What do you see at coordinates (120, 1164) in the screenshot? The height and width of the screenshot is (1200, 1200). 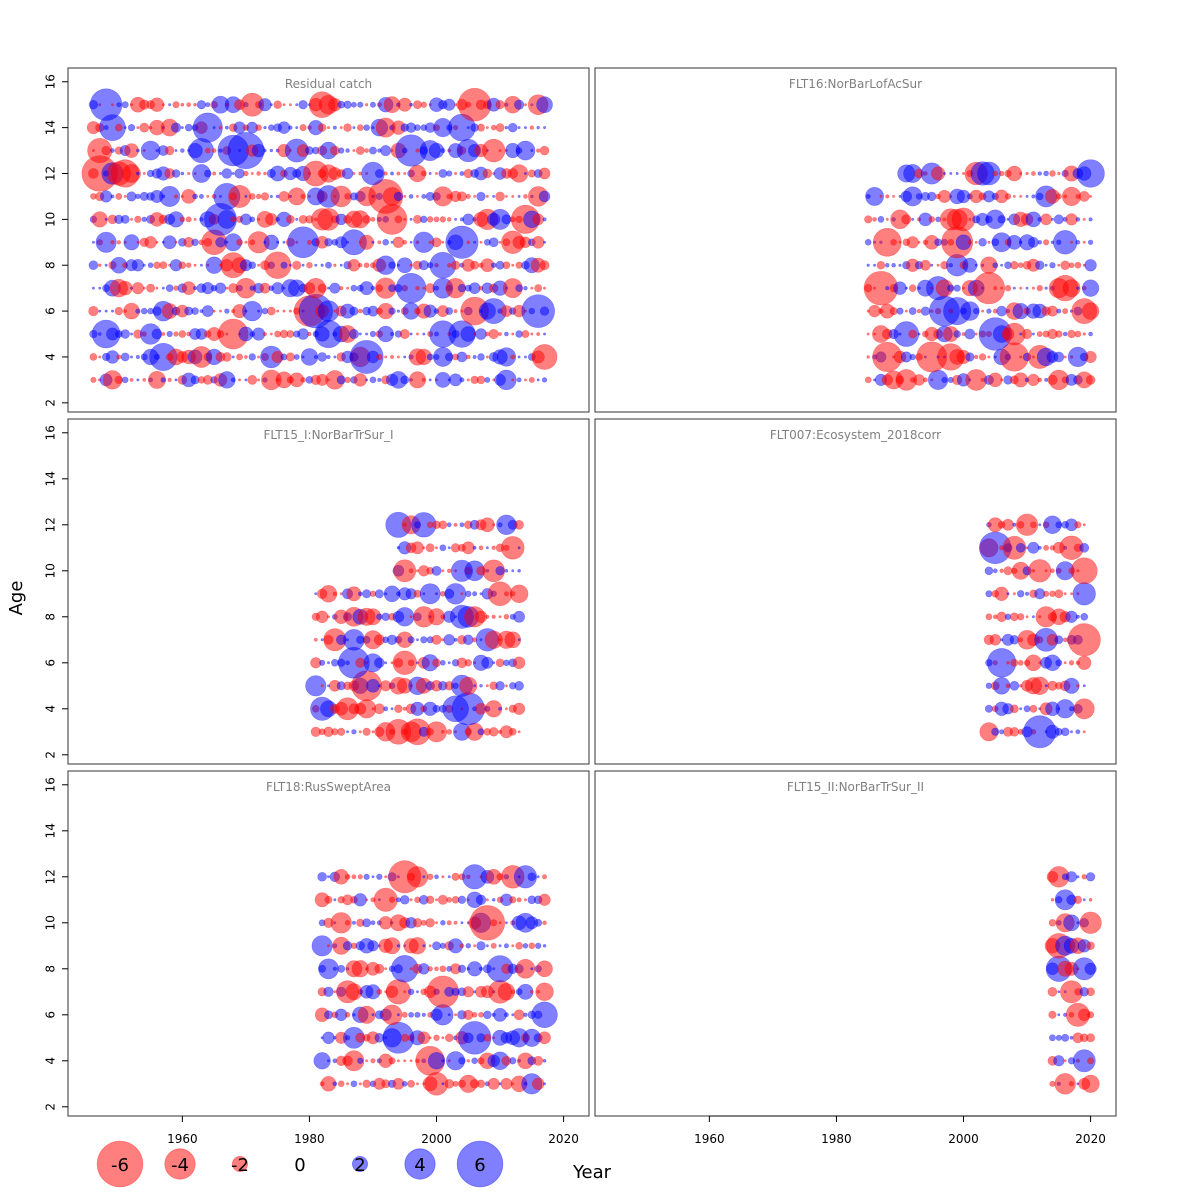 I see `legend-item: -6` at bounding box center [120, 1164].